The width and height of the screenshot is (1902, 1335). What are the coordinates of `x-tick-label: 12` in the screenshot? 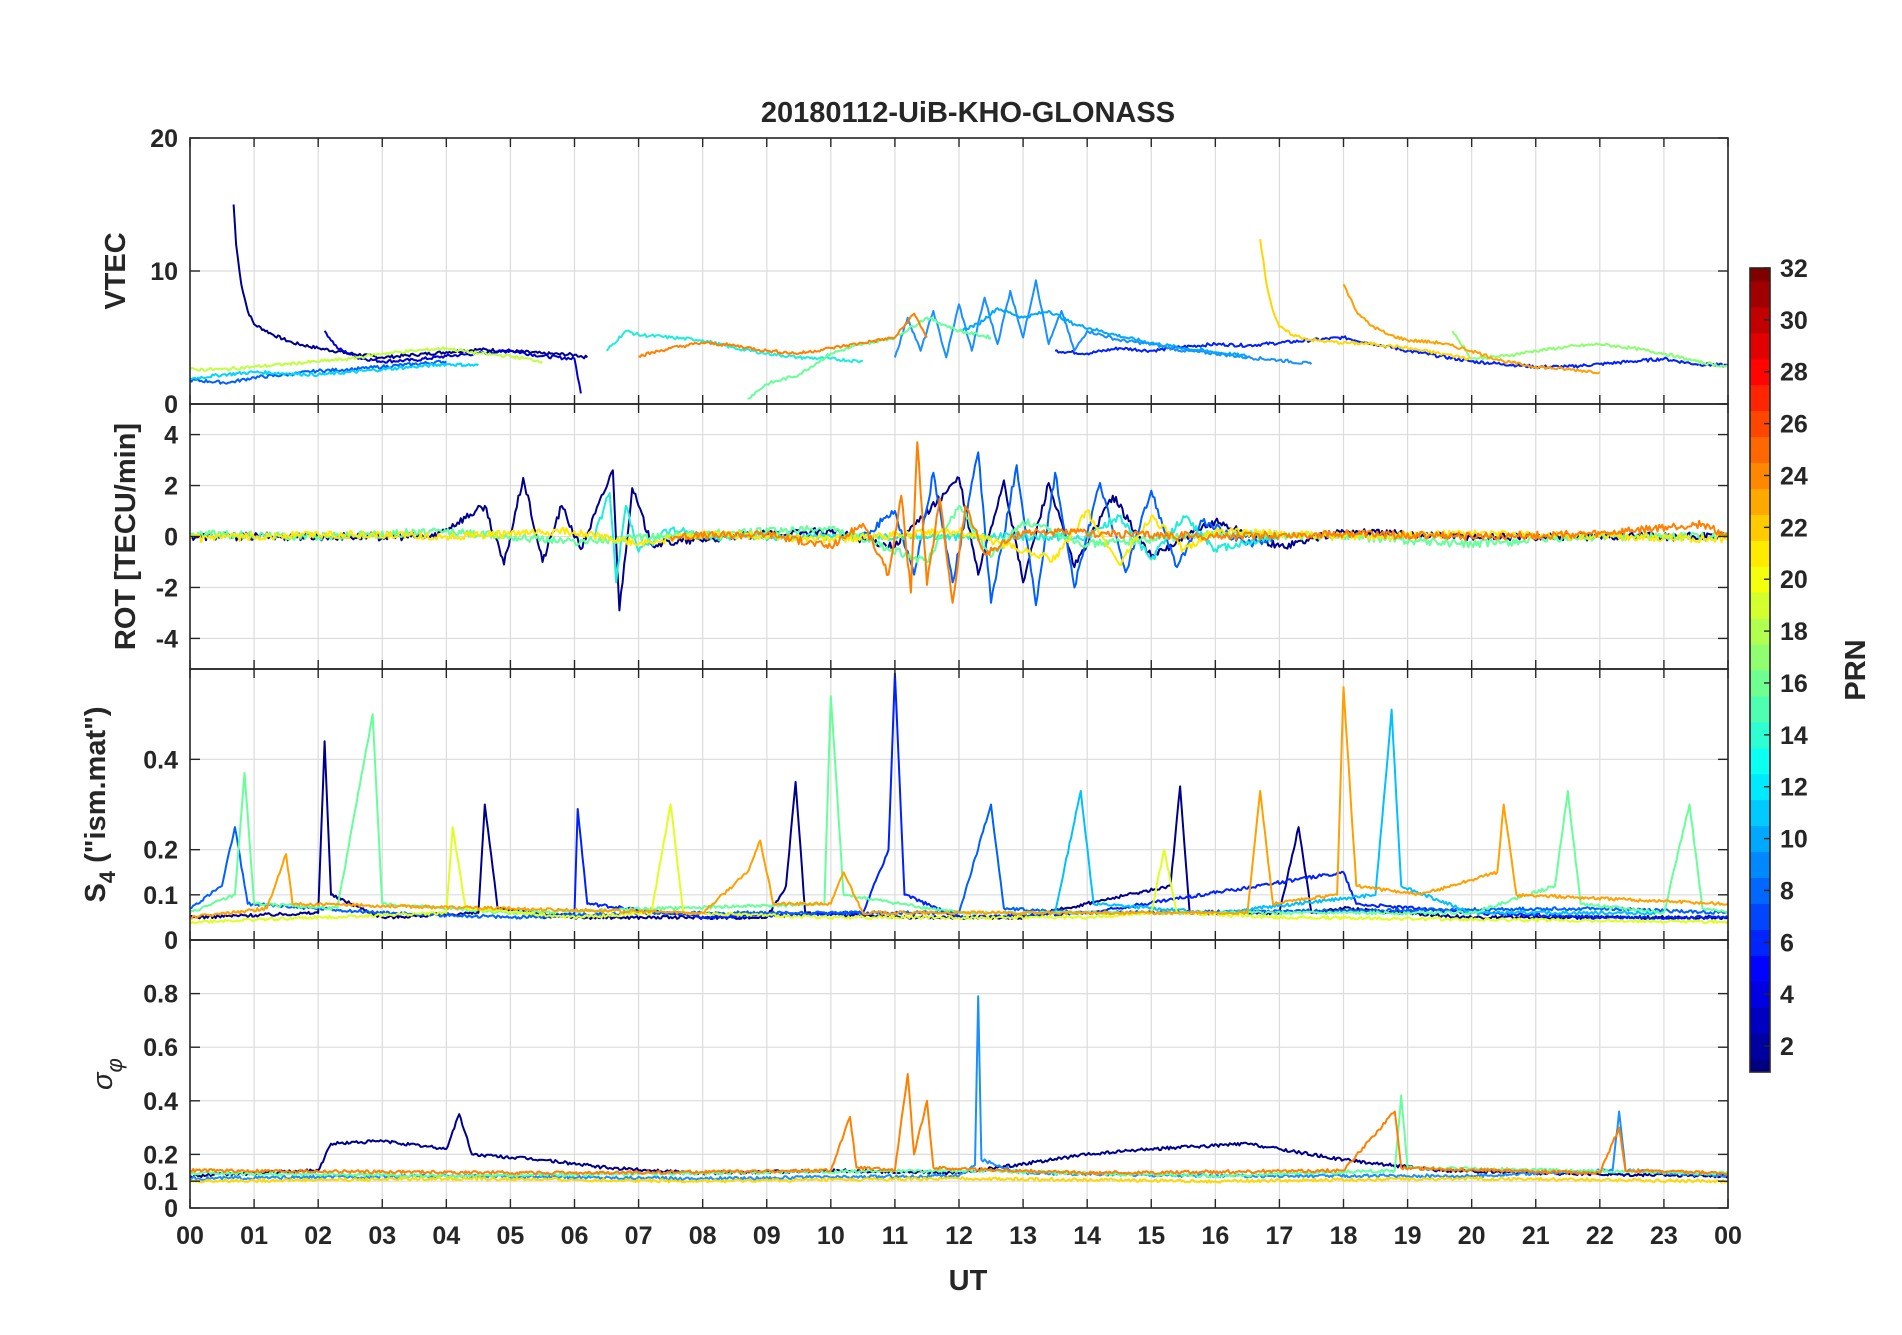 It's located at (959, 1236).